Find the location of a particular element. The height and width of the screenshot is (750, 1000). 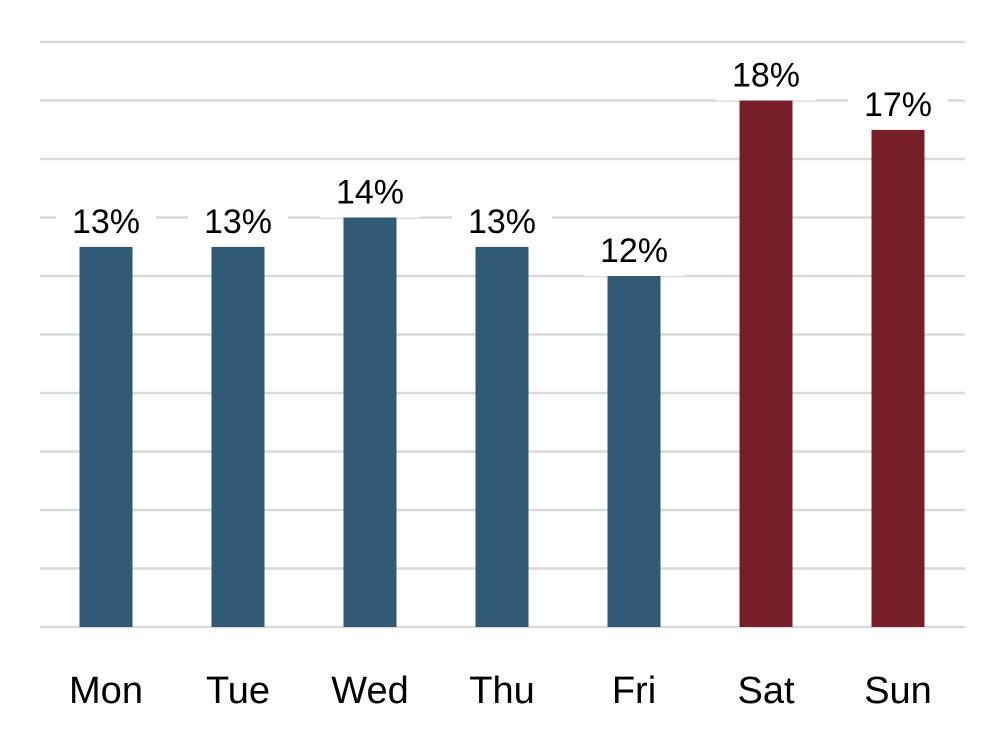

category-label-thu: Thu is located at coordinates (501, 691).